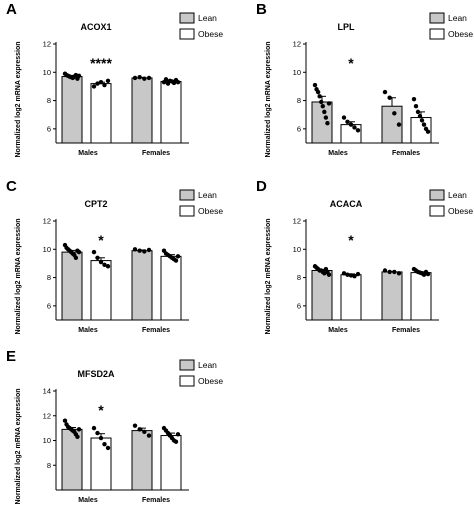 The height and width of the screenshot is (507, 474). Describe the element at coordinates (96, 374) in the screenshot. I see `chart-title: MFSD2A` at that location.